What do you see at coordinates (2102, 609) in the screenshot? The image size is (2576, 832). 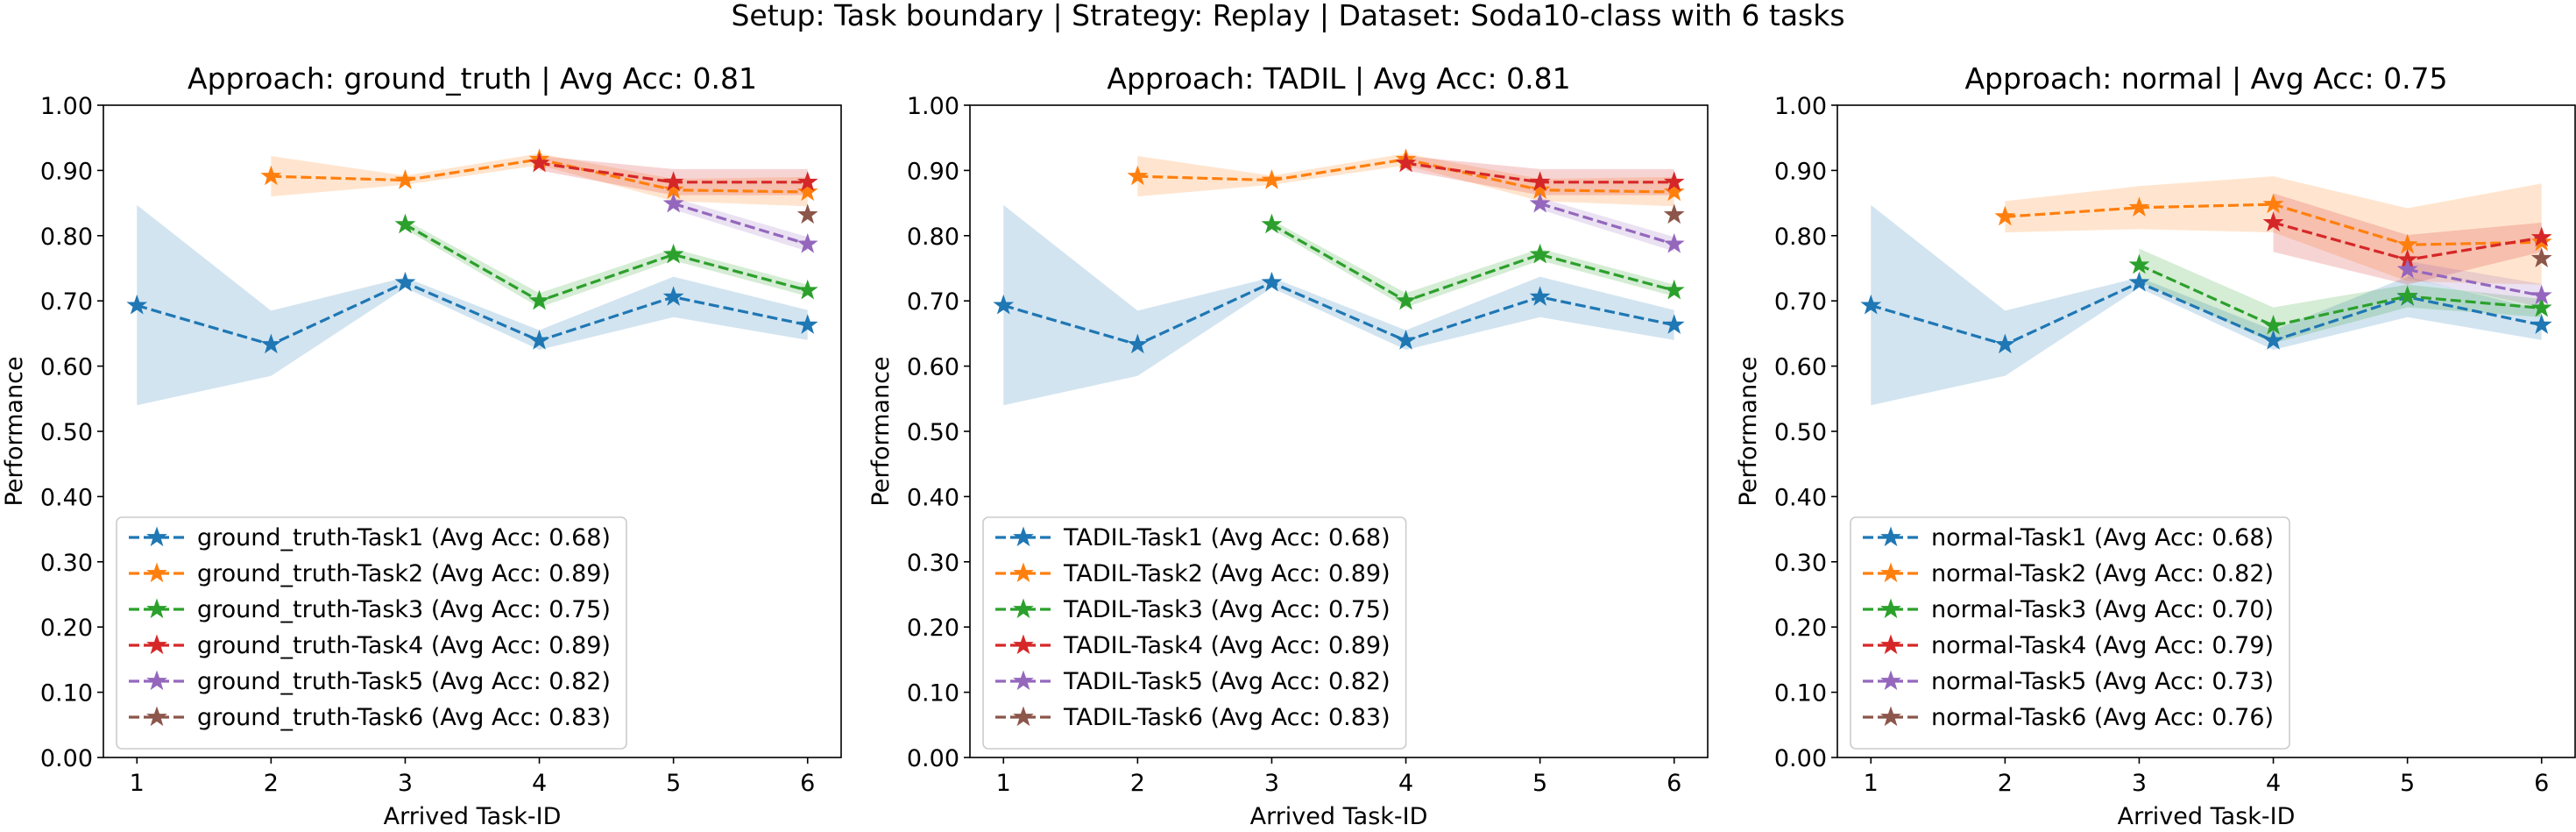 I see `legend-label: normal-Task3 (Avg Acc: 0.70)` at bounding box center [2102, 609].